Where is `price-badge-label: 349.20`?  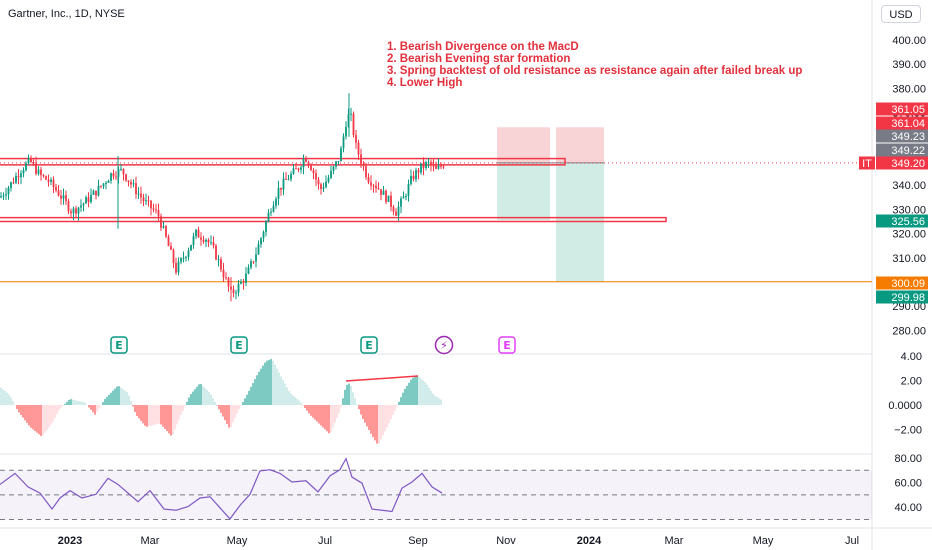
price-badge-label: 349.20 is located at coordinates (908, 164).